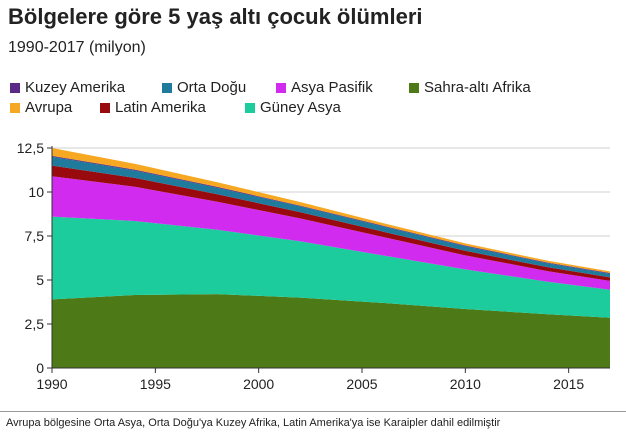 This screenshot has height=437, width=626. Describe the element at coordinates (313, 411) in the screenshot. I see `footnote-divider` at that location.